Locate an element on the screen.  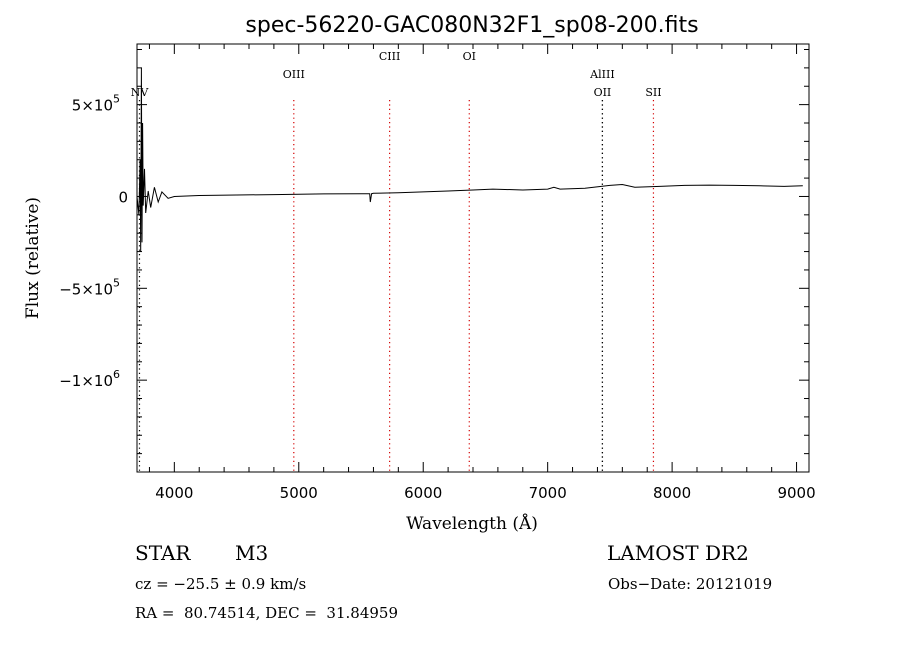
x-tick-label: 9000 is located at coordinates (796, 493).